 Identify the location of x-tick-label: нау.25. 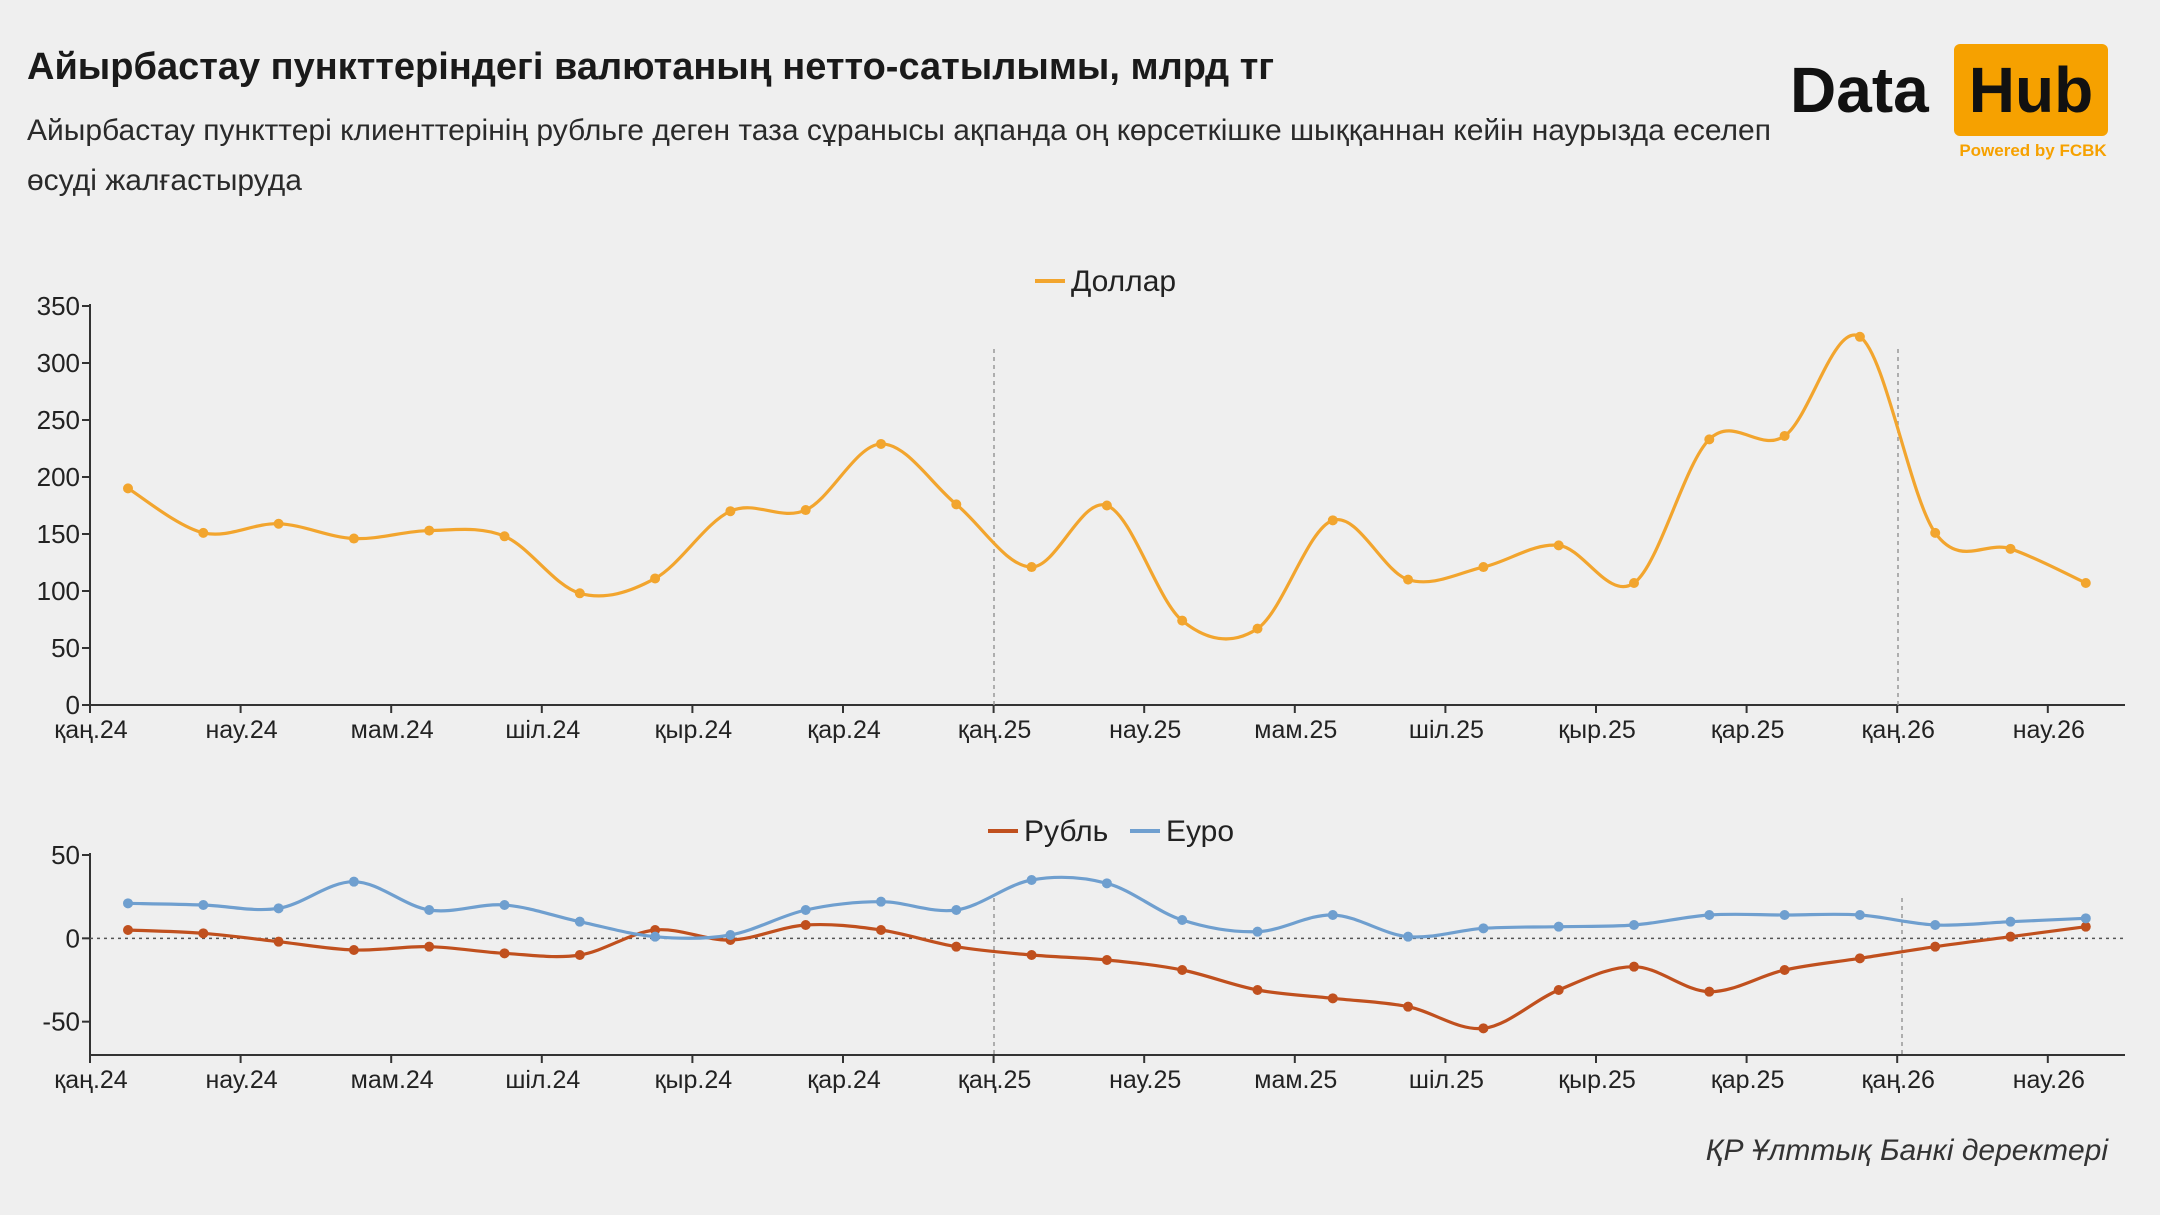
(1145, 730).